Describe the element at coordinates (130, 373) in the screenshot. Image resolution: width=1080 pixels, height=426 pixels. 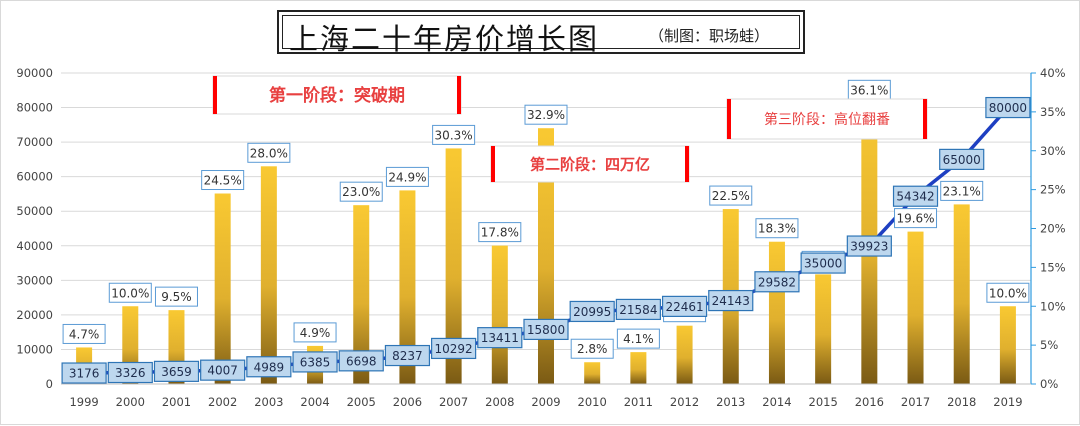
I see `price-label: 3326` at that location.